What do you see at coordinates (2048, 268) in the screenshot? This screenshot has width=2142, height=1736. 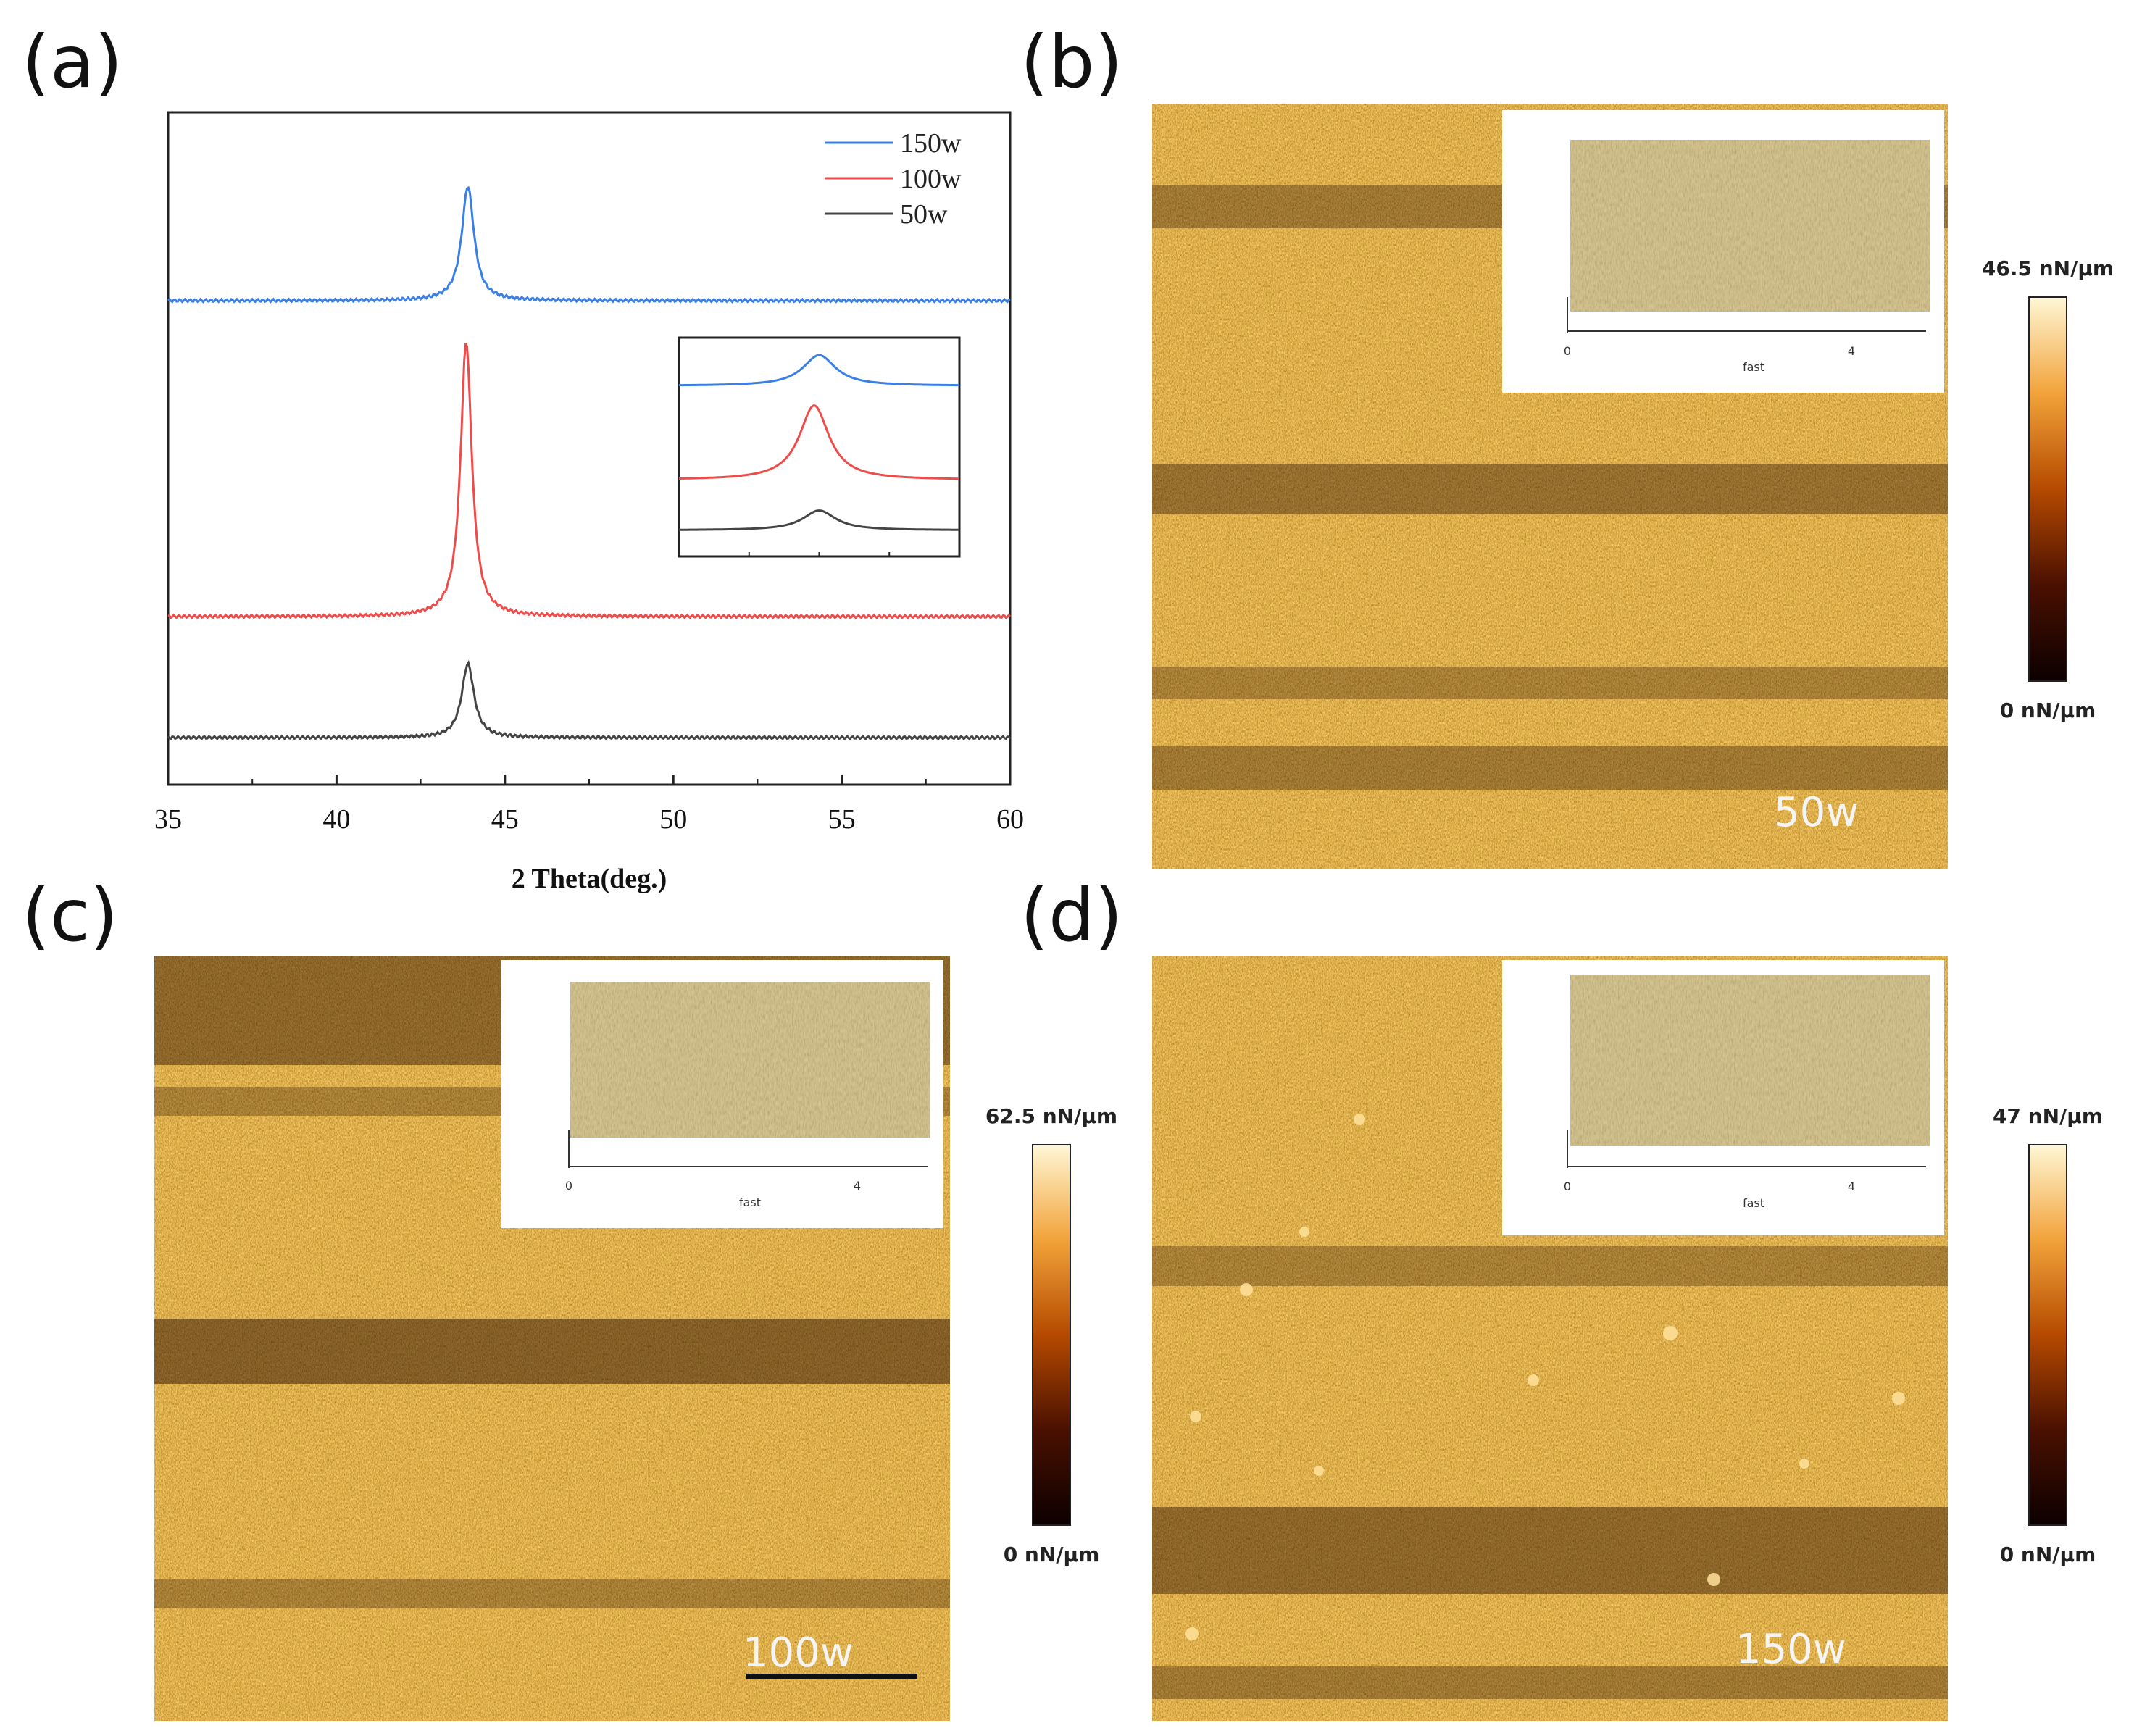 I see `colorbar-max-b: 46.5 nN/µm` at bounding box center [2048, 268].